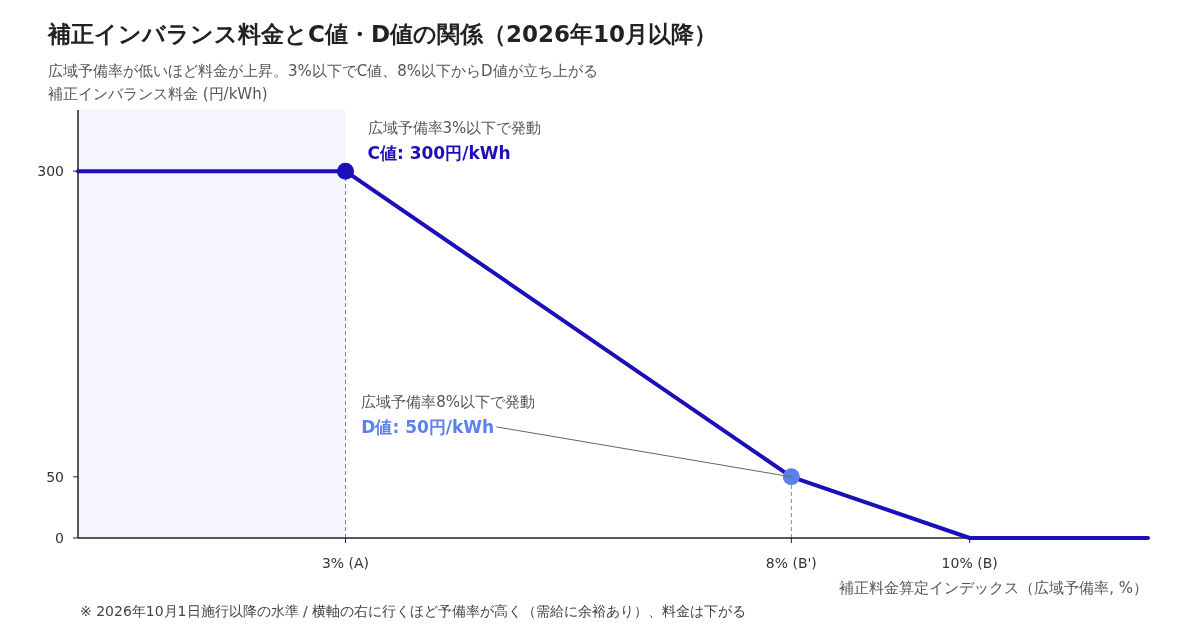  I want to click on text: ※ 2026年10月1日施行以降の水準 / 横軸の右に行くほど予備率が高く（需給に余裕あり）、料金は下がる, so click(413, 611).